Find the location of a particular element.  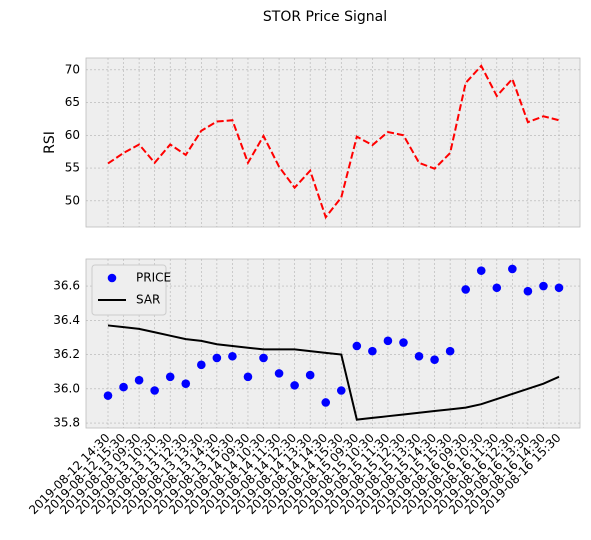

y-tick-label: 36.2 is located at coordinates (66, 354).